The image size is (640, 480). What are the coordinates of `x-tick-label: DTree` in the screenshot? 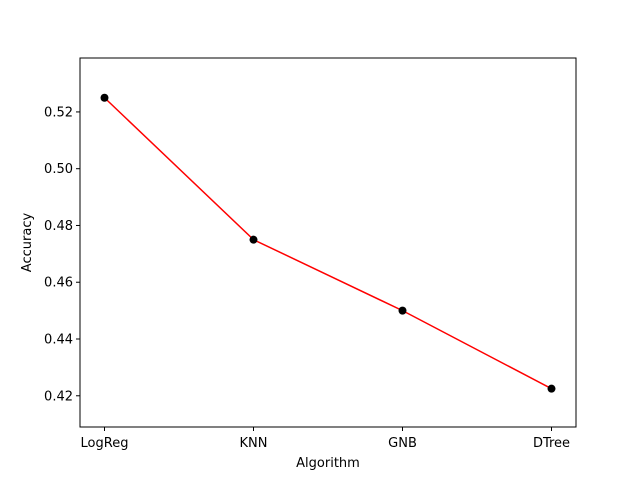 It's located at (551, 443).